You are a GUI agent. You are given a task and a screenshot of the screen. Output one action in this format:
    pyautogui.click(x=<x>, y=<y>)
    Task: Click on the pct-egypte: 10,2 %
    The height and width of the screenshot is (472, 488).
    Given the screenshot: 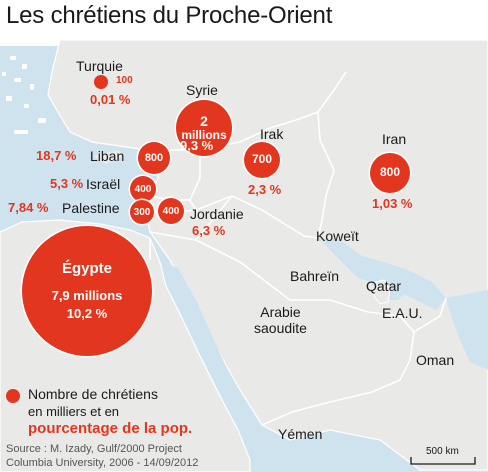 What is the action you would take?
    pyautogui.click(x=87, y=313)
    